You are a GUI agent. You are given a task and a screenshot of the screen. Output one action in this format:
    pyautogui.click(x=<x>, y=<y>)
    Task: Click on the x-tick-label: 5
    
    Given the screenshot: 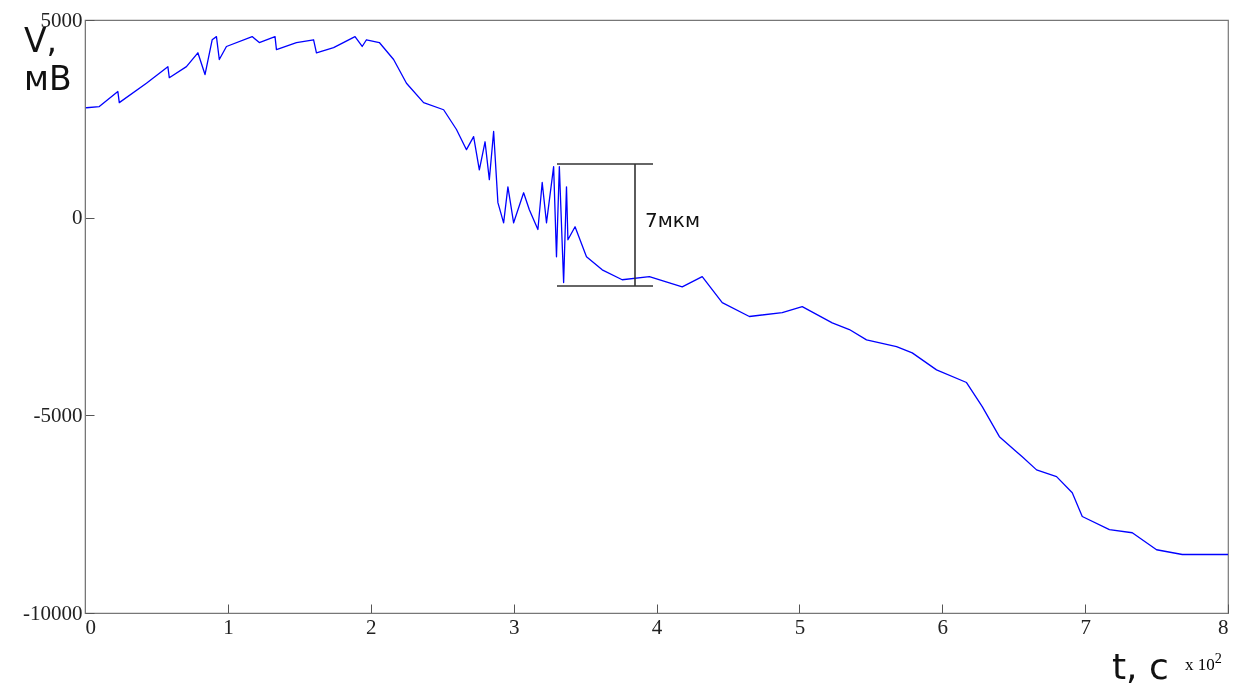 What is the action you would take?
    pyautogui.click(x=800, y=626)
    